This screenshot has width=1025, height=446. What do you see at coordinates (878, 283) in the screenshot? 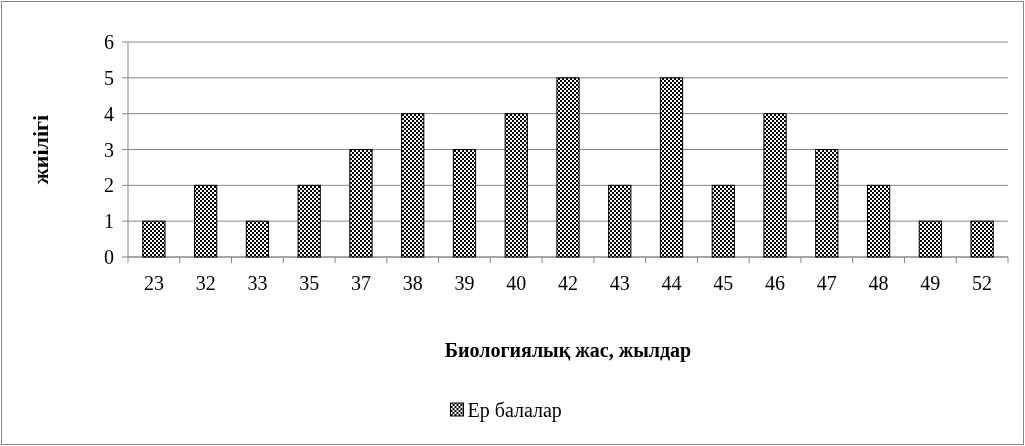
I see `x-tick-label: 48` at bounding box center [878, 283].